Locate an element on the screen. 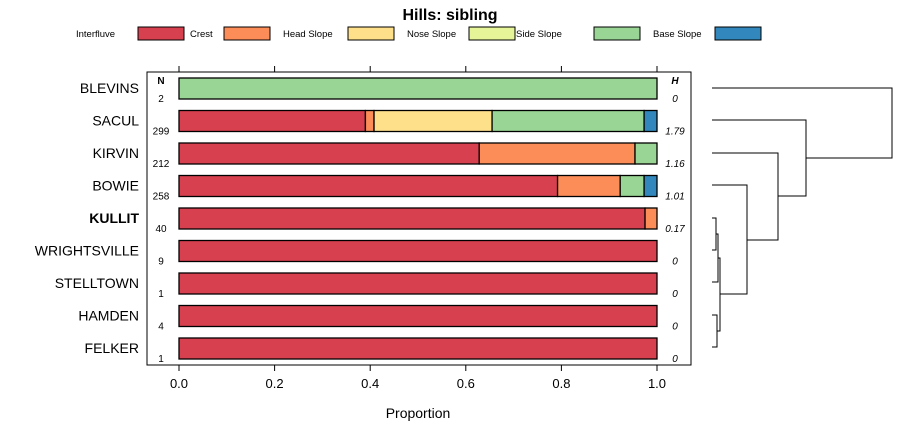 Image resolution: width=900 pixels, height=445 pixels. category-label: WRIGHTSVILLE is located at coordinates (87, 251).